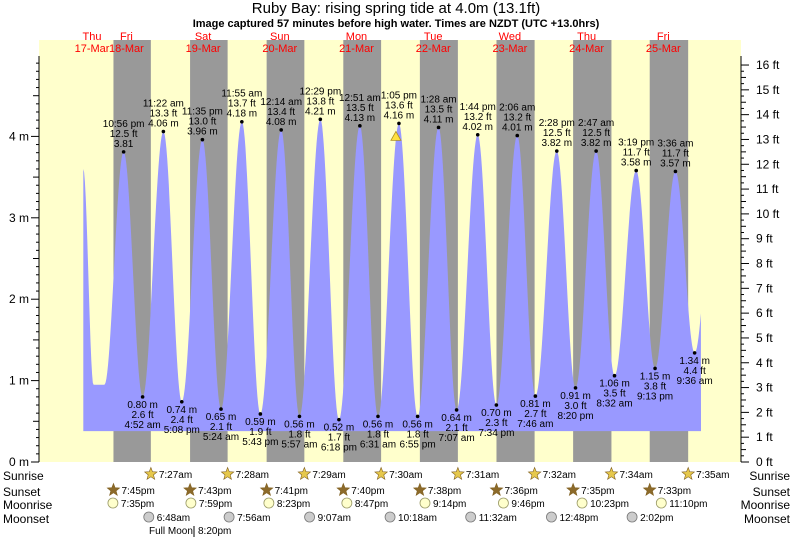  What do you see at coordinates (457, 438) in the screenshot?
I see `low-tide-time: 7:07 am` at bounding box center [457, 438].